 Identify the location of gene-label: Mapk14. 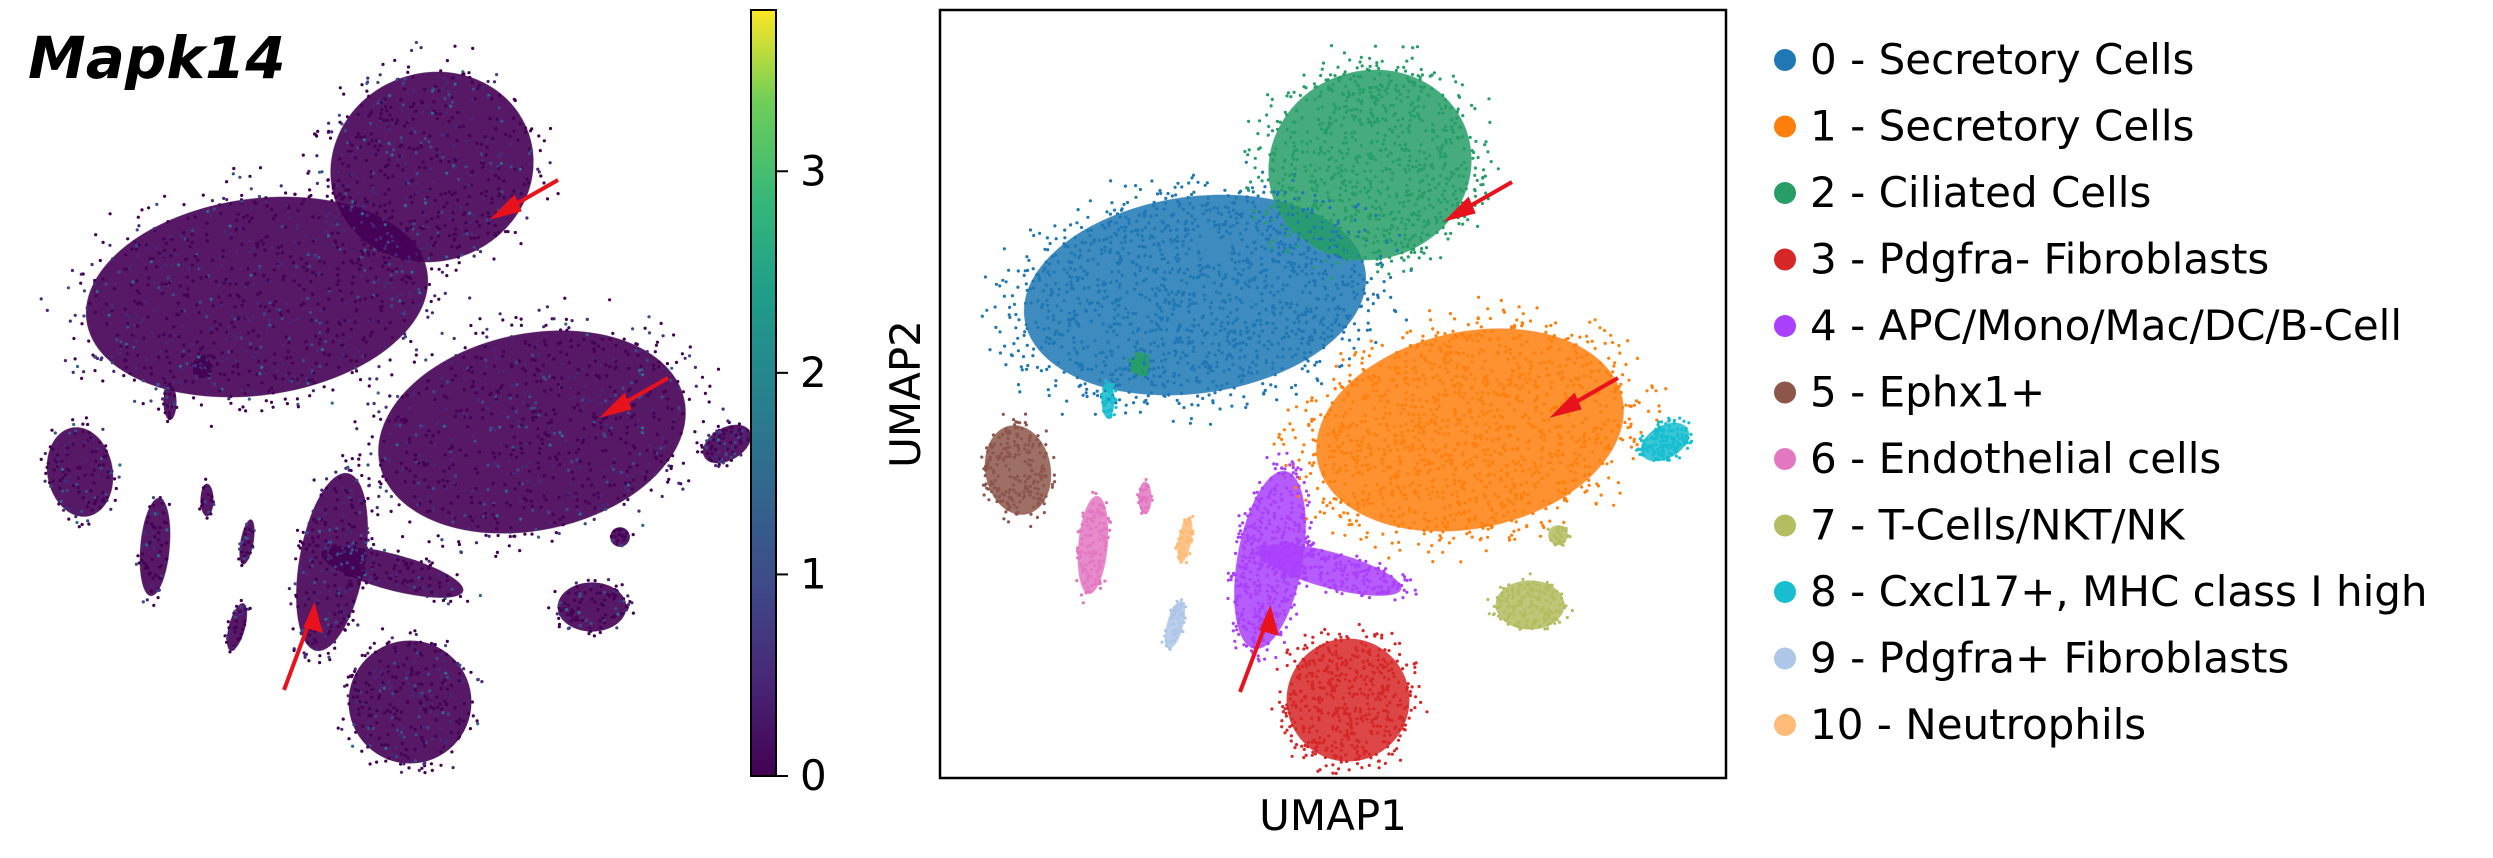
(157, 58).